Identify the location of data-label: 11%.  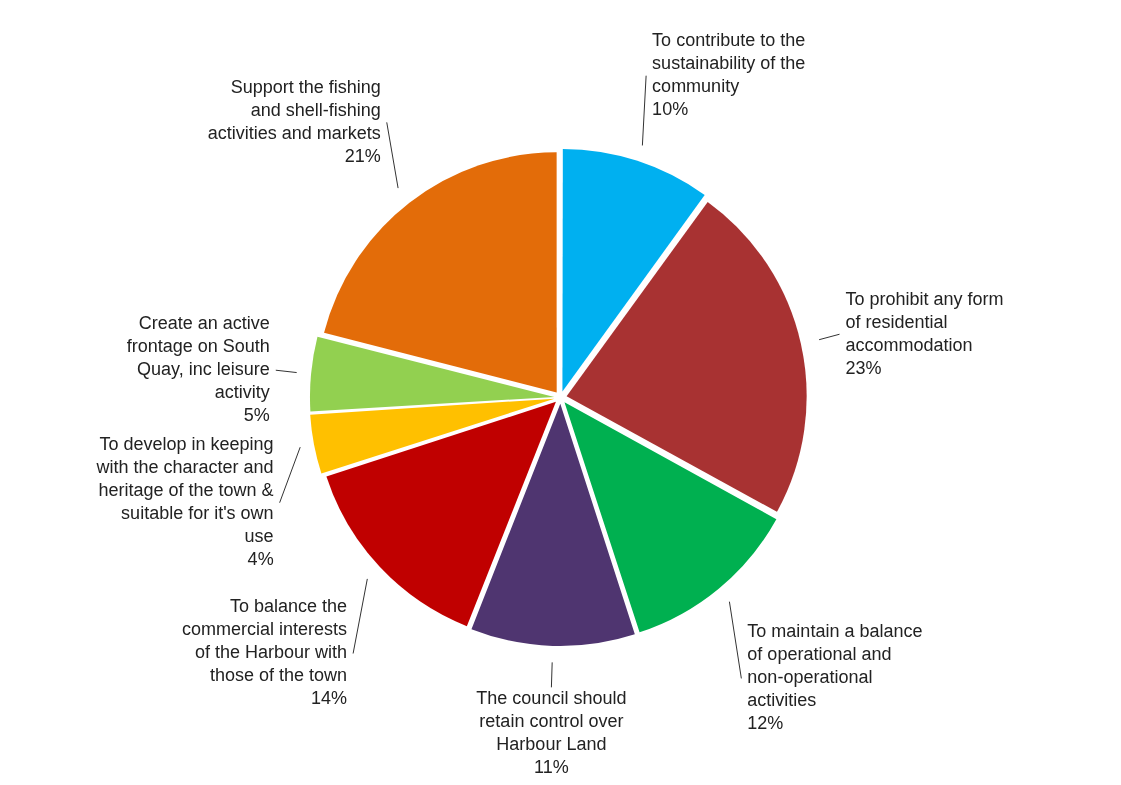
(551, 766).